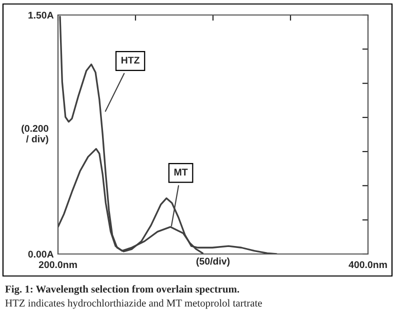 This screenshot has width=395, height=320. What do you see at coordinates (41, 15) in the screenshot?
I see `y-tick-label: 1.50A` at bounding box center [41, 15].